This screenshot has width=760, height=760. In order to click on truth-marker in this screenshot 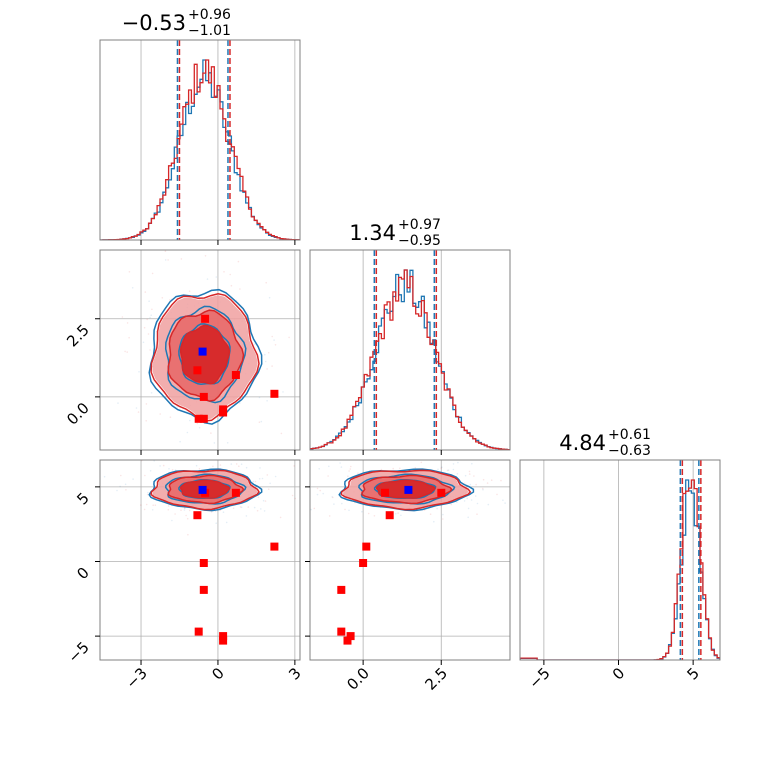, I will do `click(202, 489)`.